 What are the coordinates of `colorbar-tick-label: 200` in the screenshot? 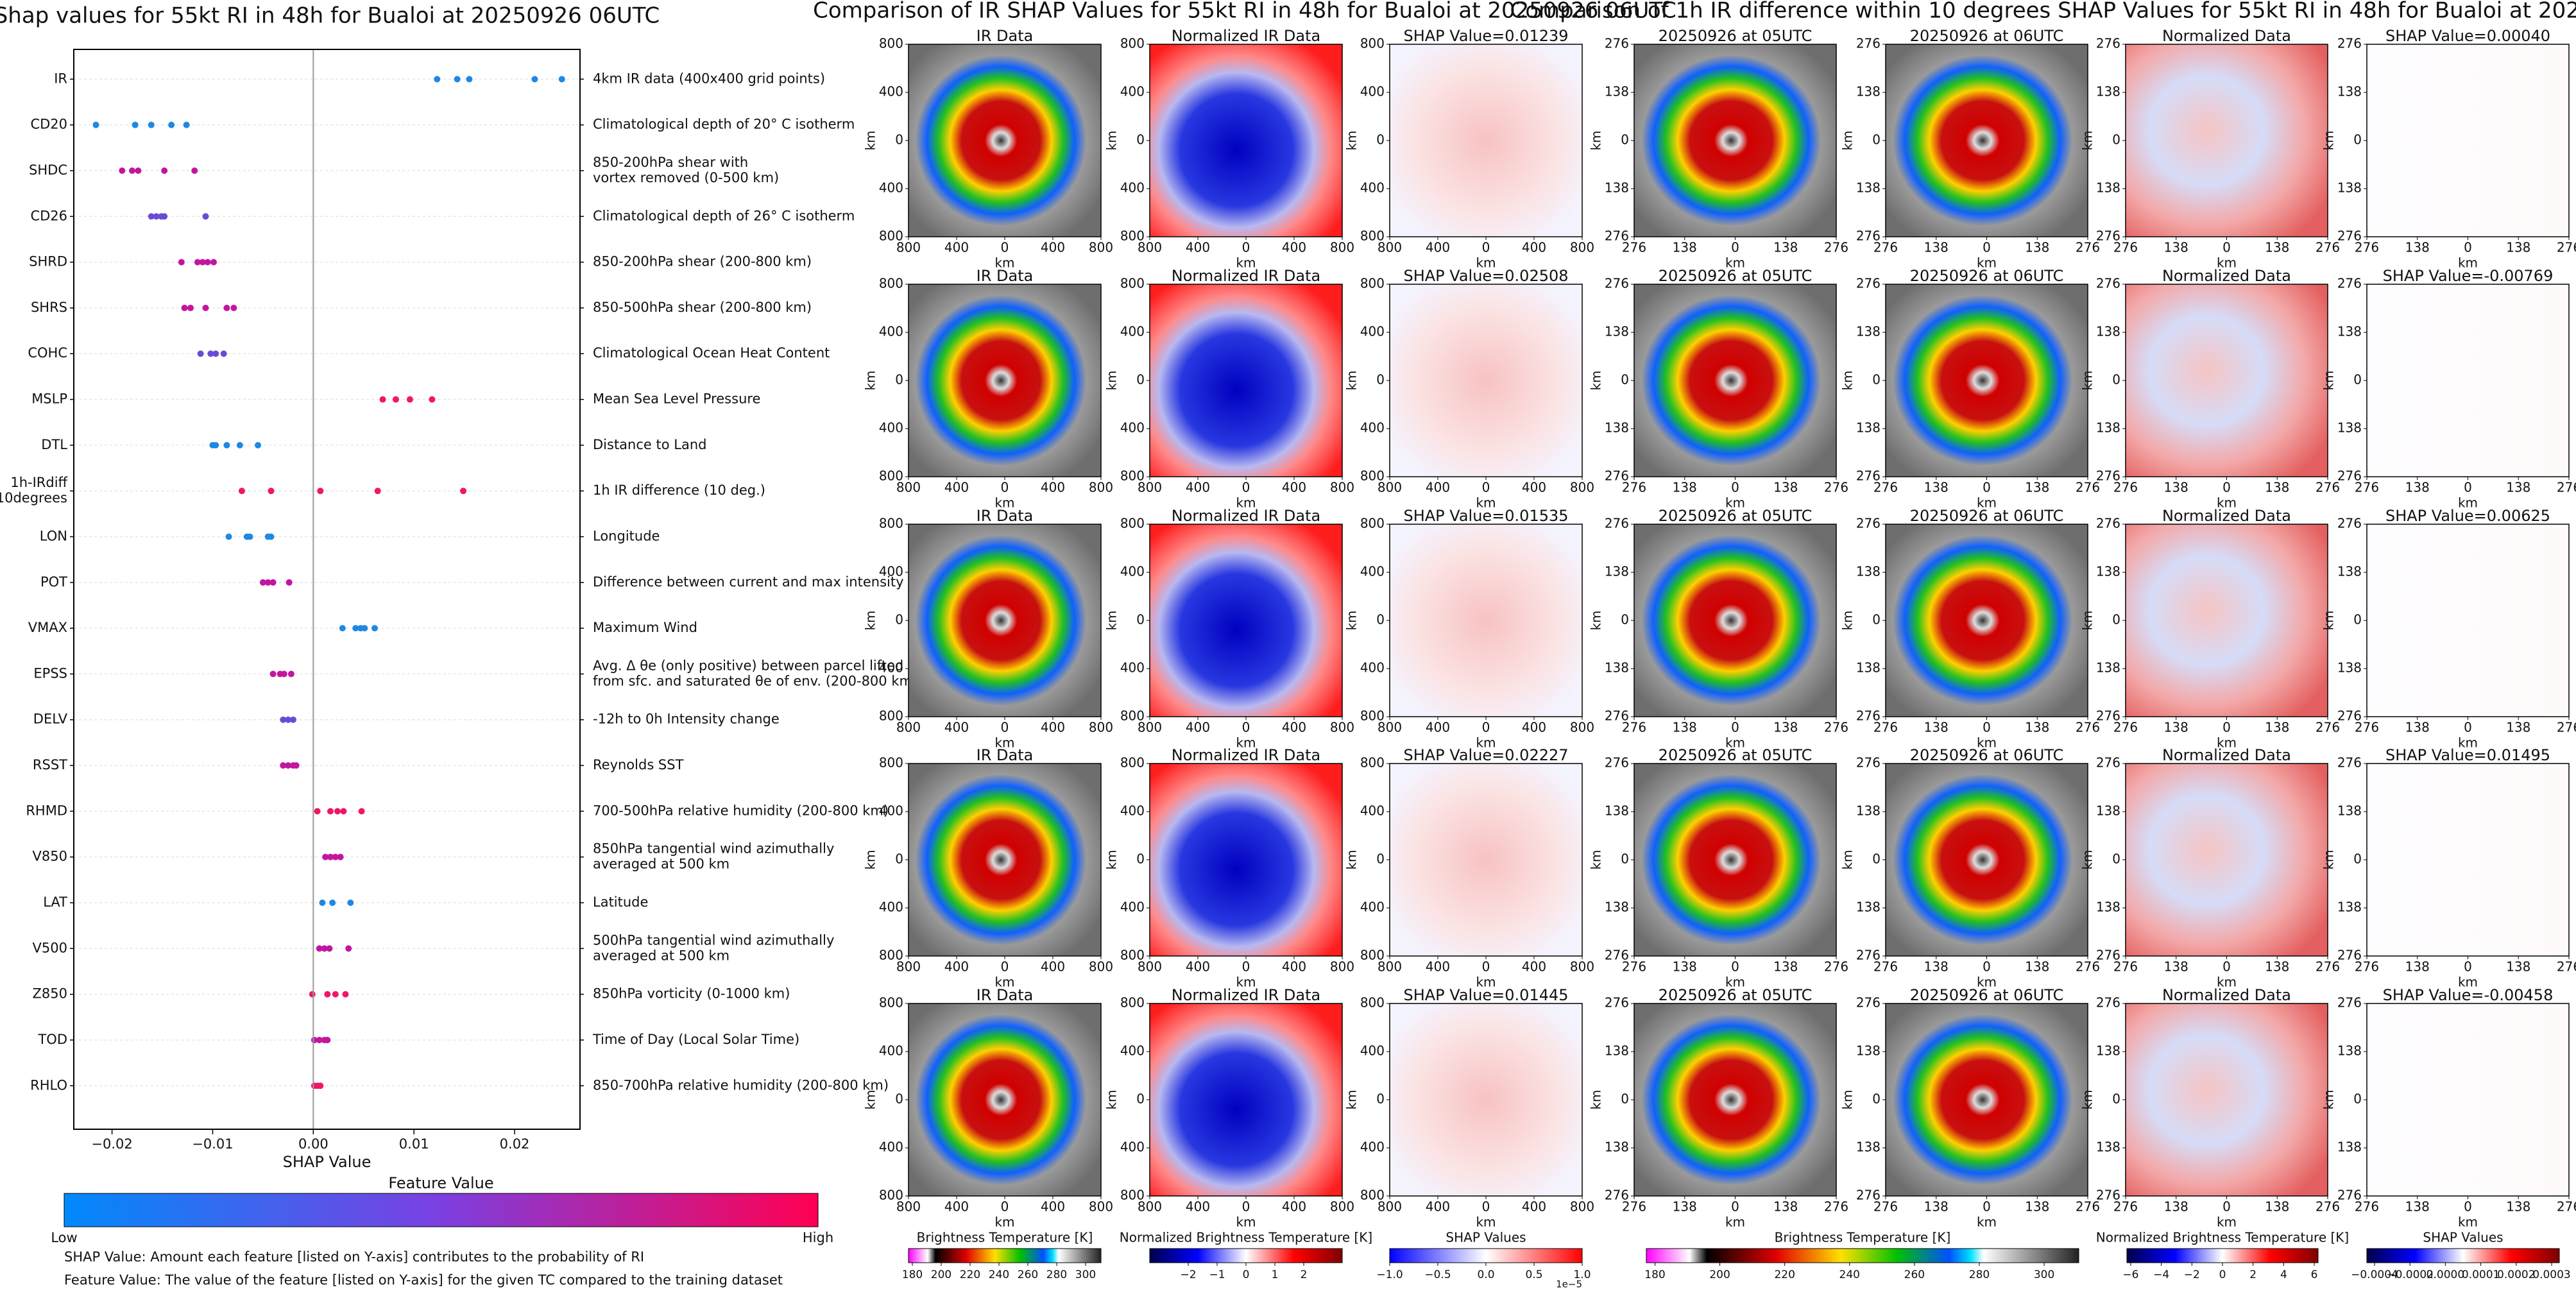 It's located at (1719, 1274).